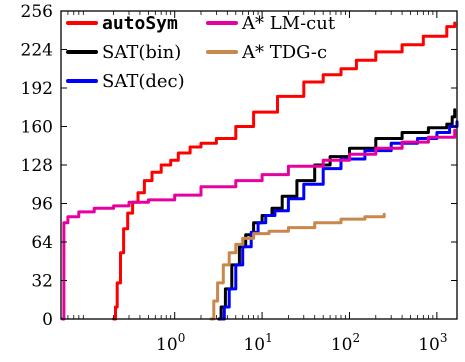 This screenshot has width=465, height=362. What do you see at coordinates (37, 12) in the screenshot?
I see `y-tick-label: 256` at bounding box center [37, 12].